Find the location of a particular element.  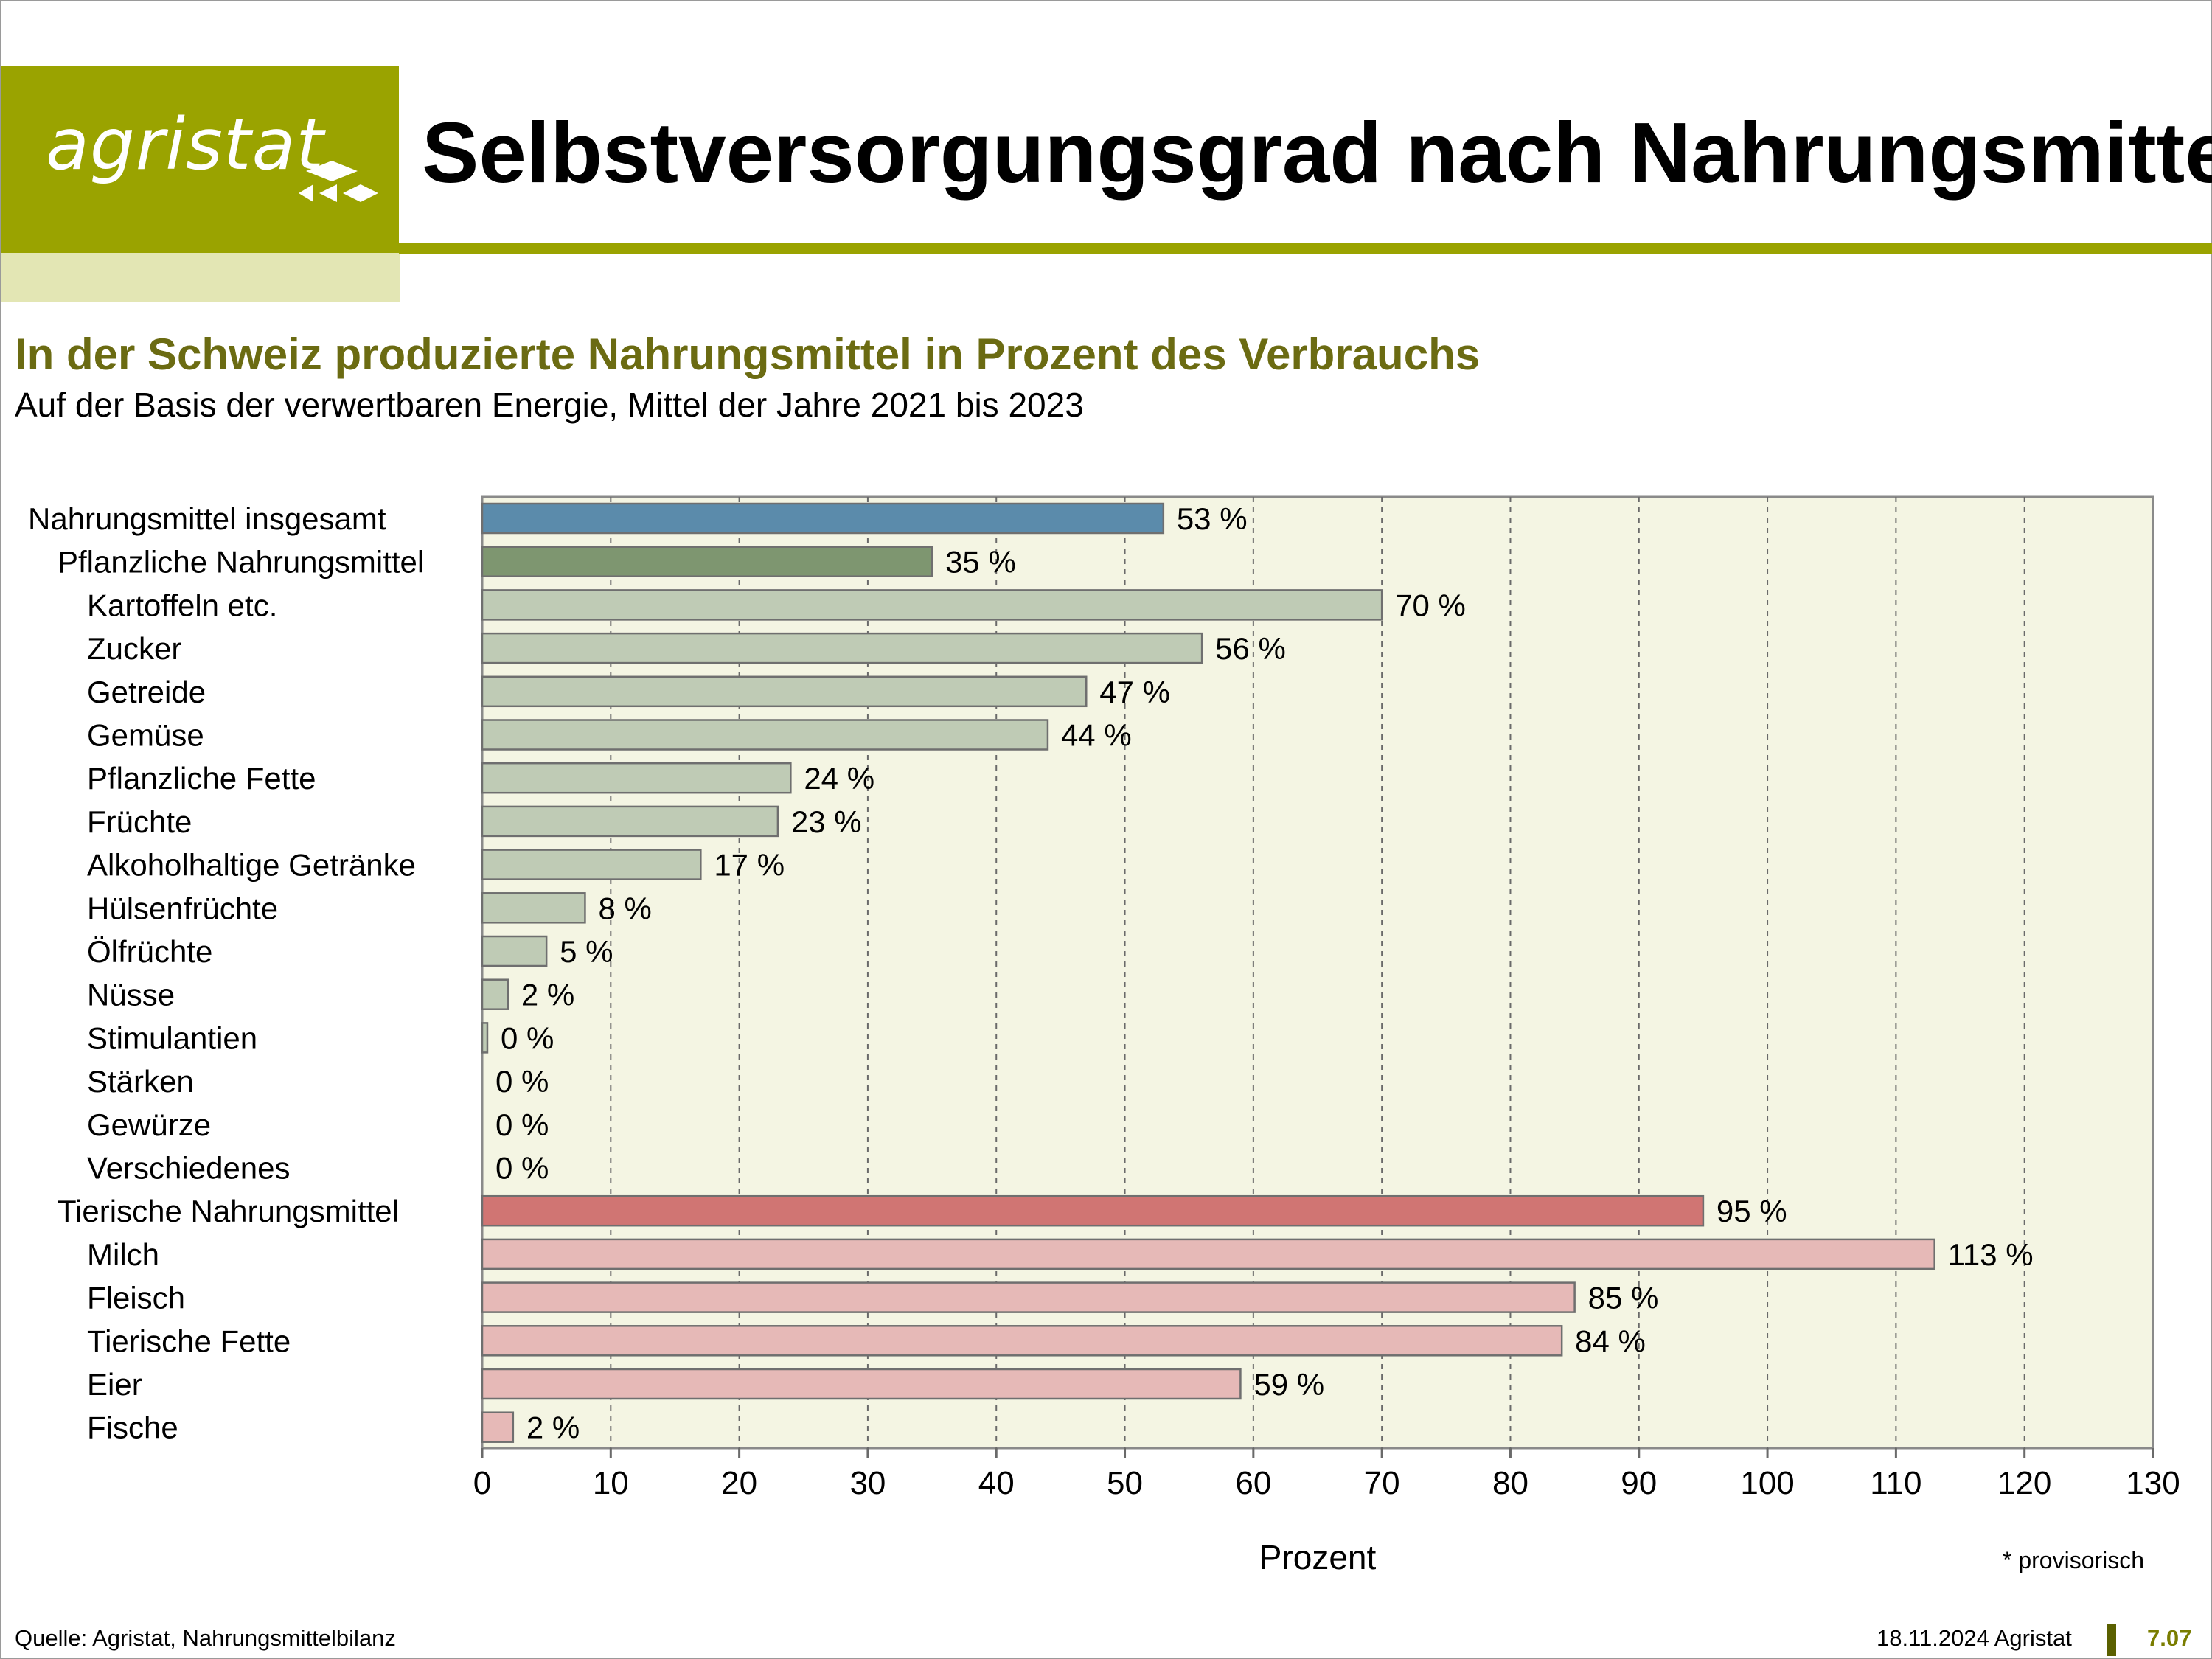

data-label: 59 % is located at coordinates (1288, 1384).